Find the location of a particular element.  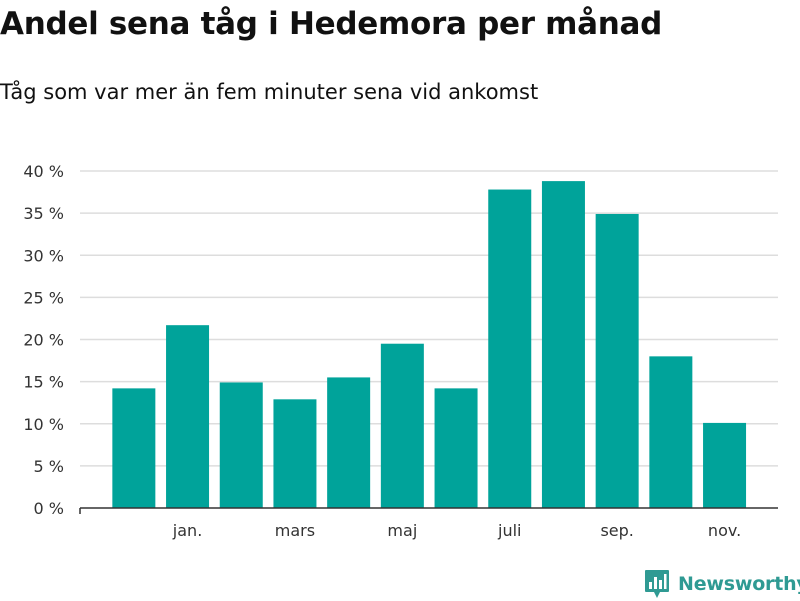

chart-title: Andel sena tåg i Hedemora per månad is located at coordinates (331, 24).